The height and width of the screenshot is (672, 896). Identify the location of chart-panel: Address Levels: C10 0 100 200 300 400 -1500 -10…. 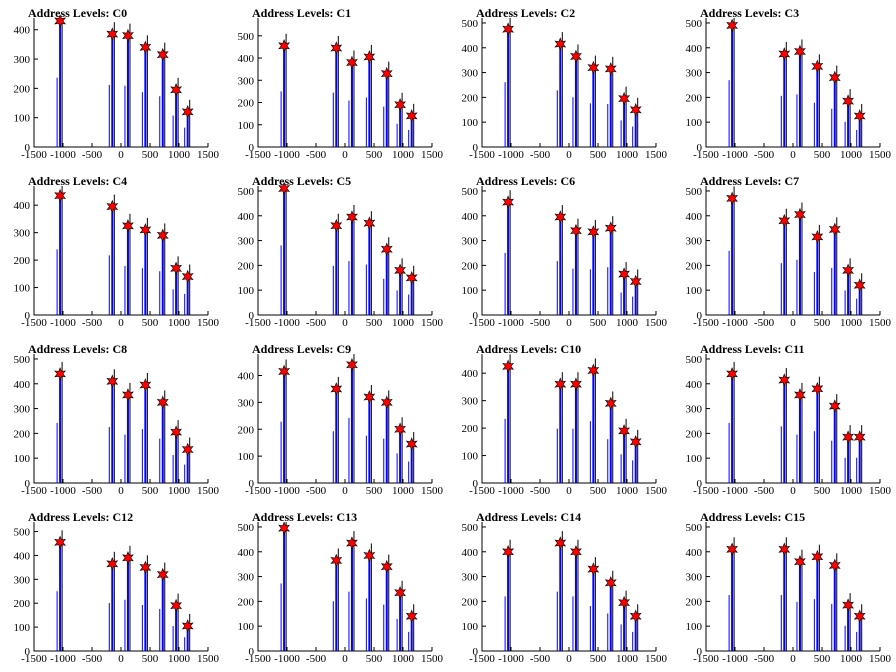
(560, 420).